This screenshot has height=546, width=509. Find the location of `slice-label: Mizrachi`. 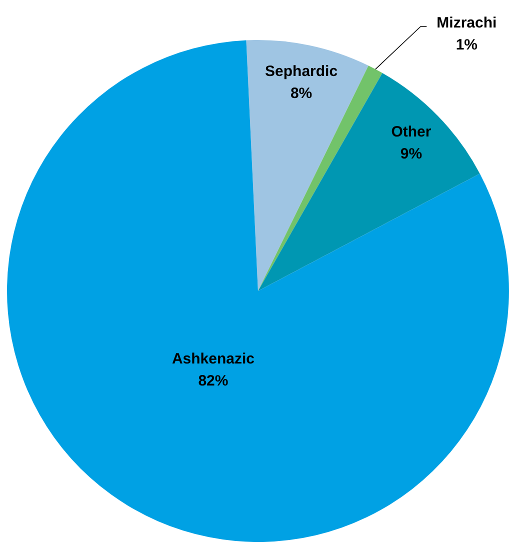

slice-label: Mizrachi is located at coordinates (466, 23).